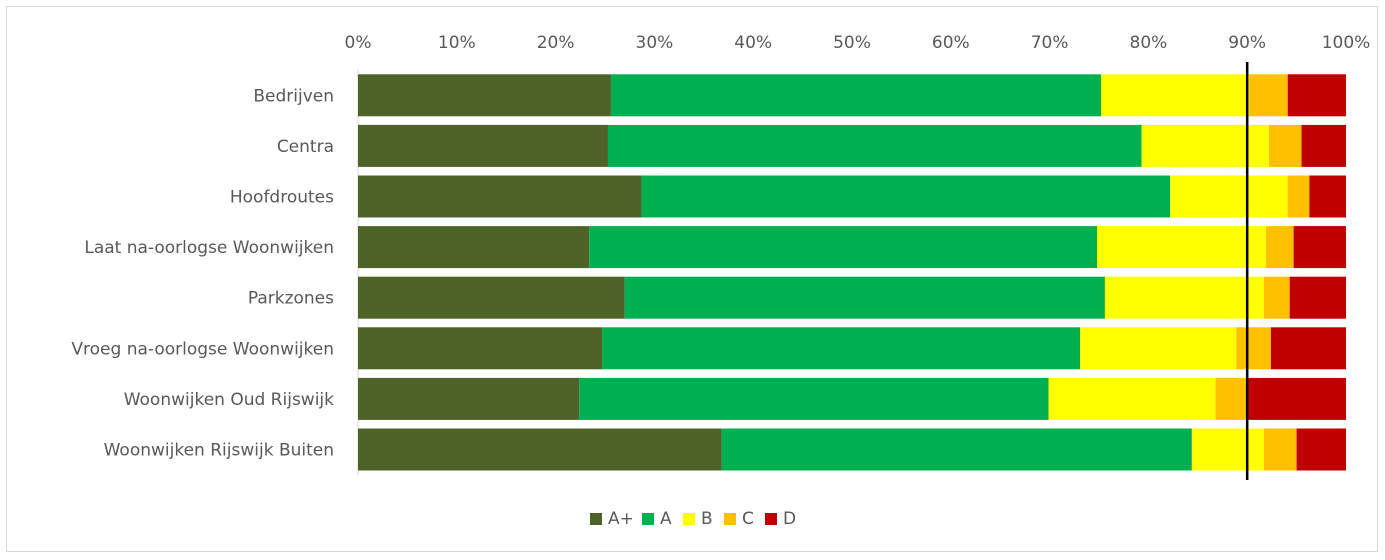 Image resolution: width=1385 pixels, height=560 pixels. I want to click on x-tick-label: 50%, so click(852, 43).